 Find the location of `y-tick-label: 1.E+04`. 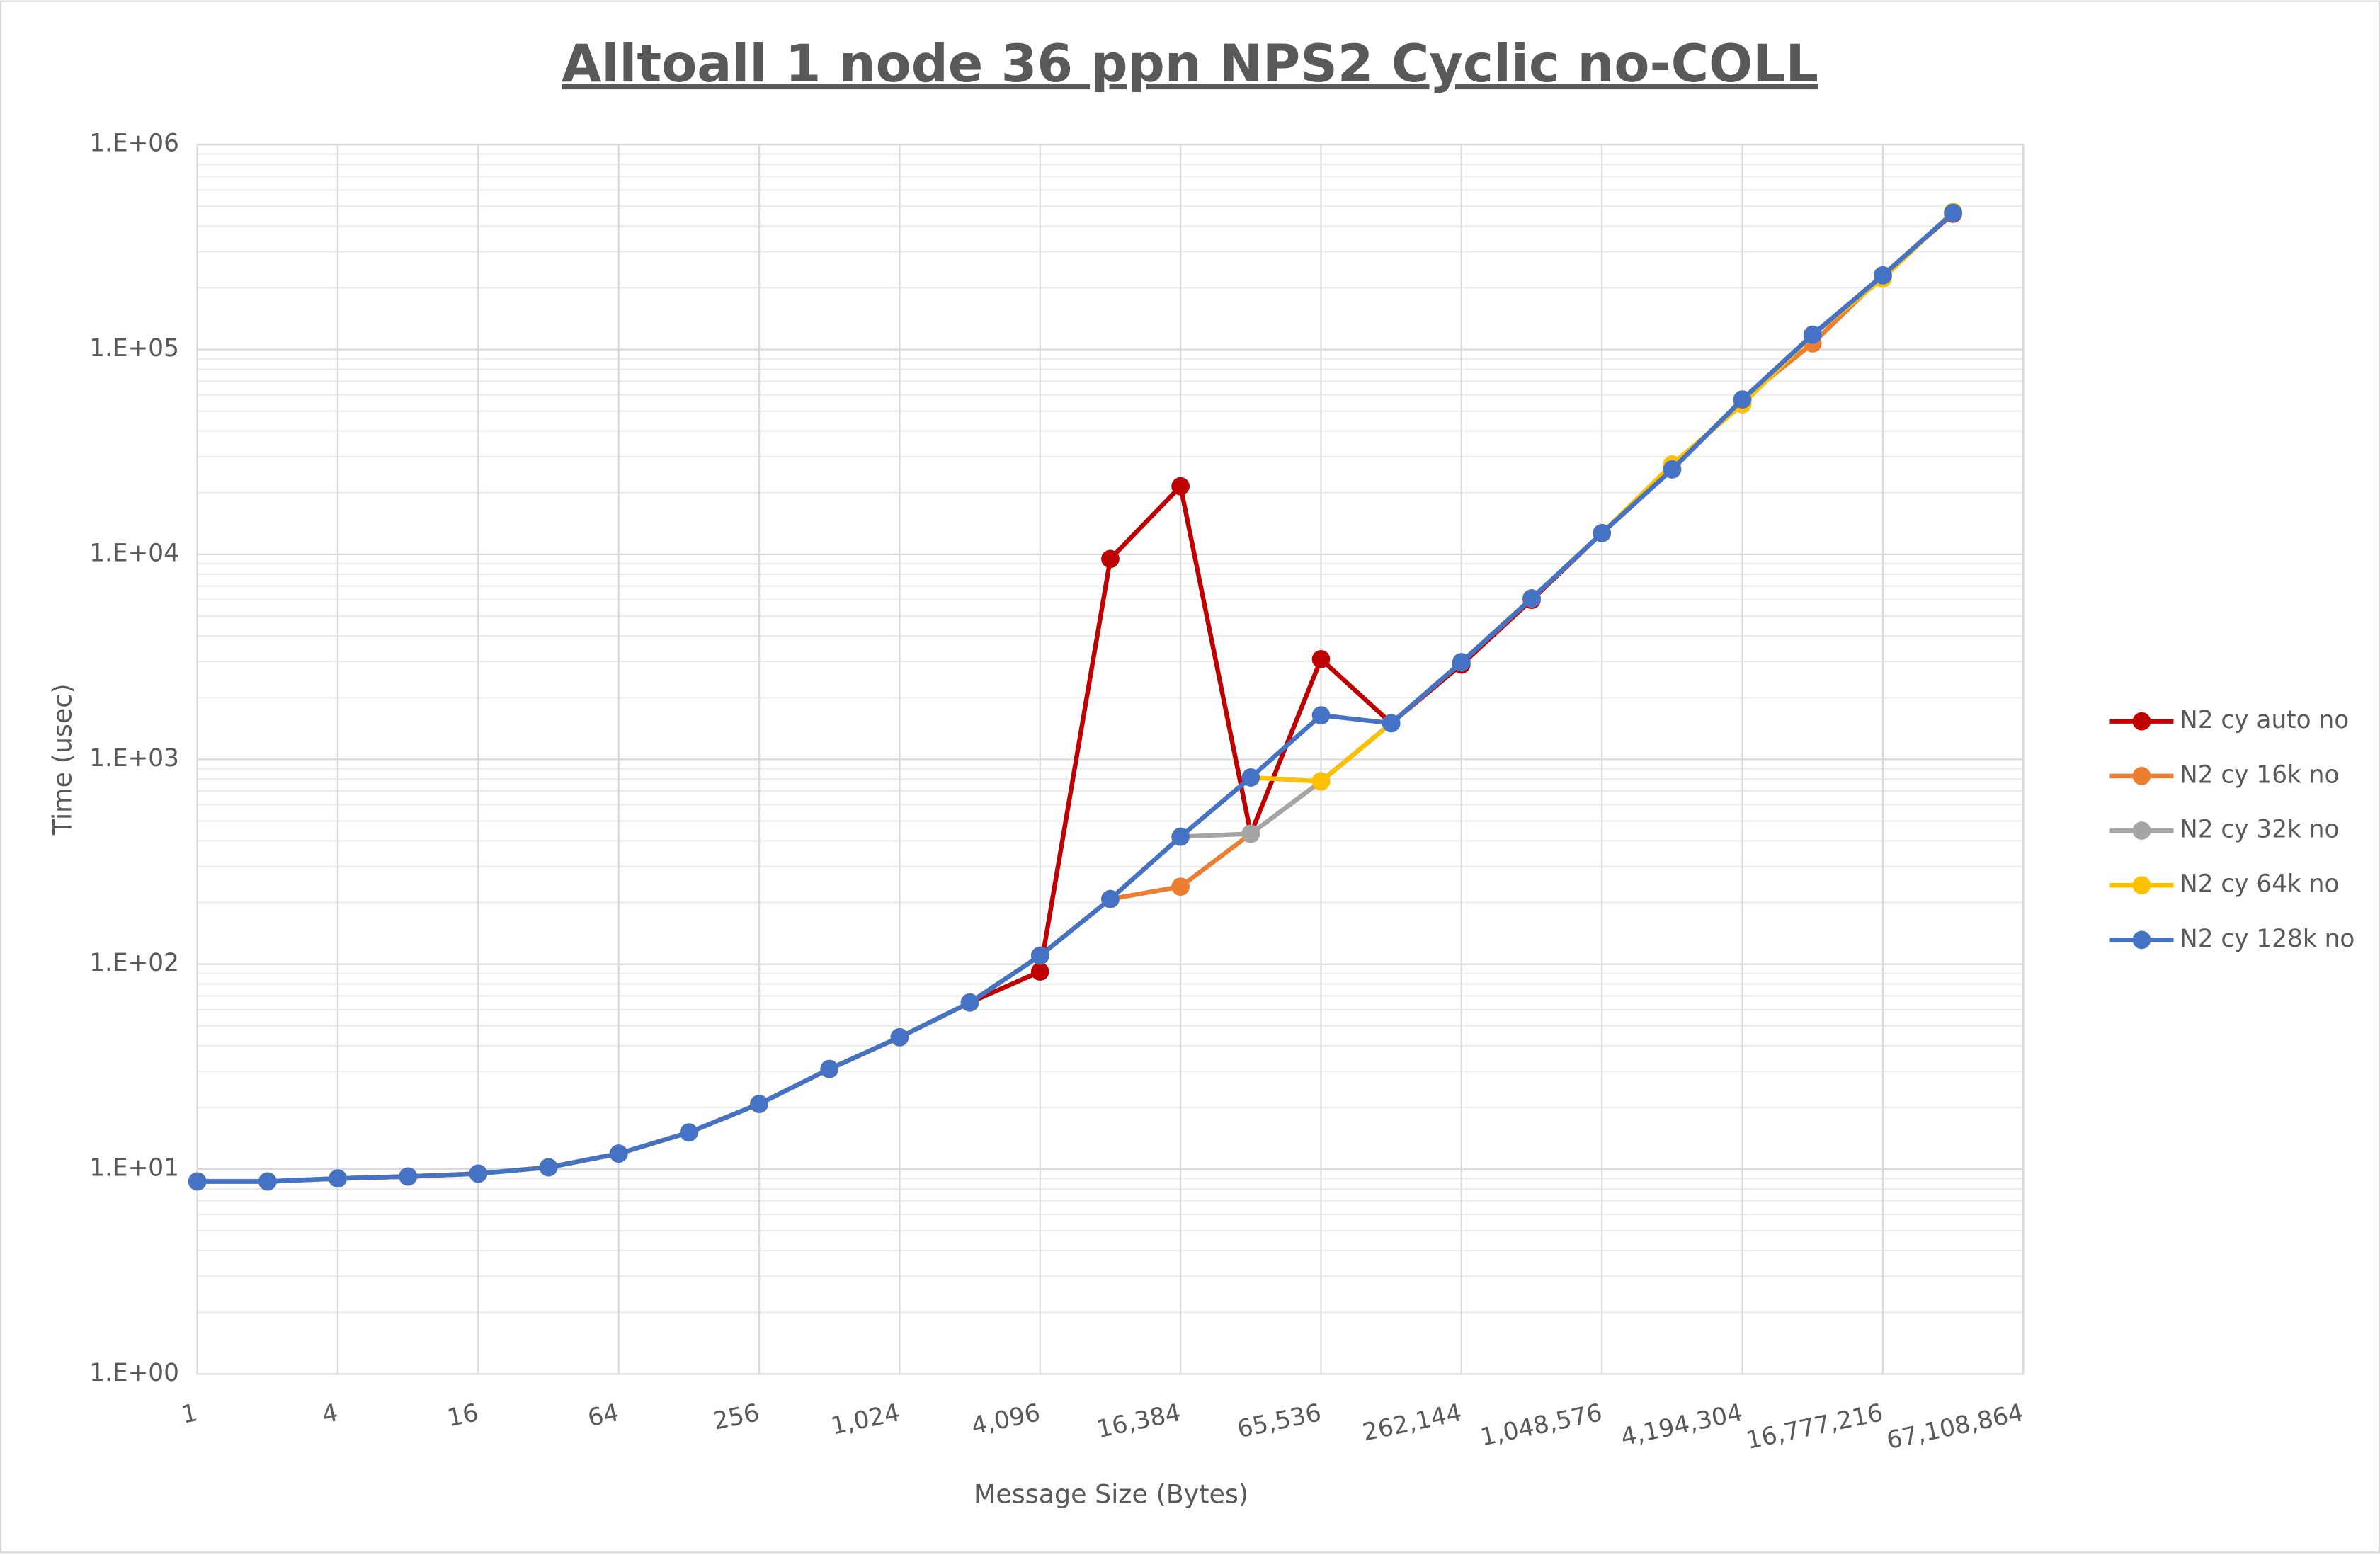

y-tick-label: 1.E+04 is located at coordinates (134, 553).